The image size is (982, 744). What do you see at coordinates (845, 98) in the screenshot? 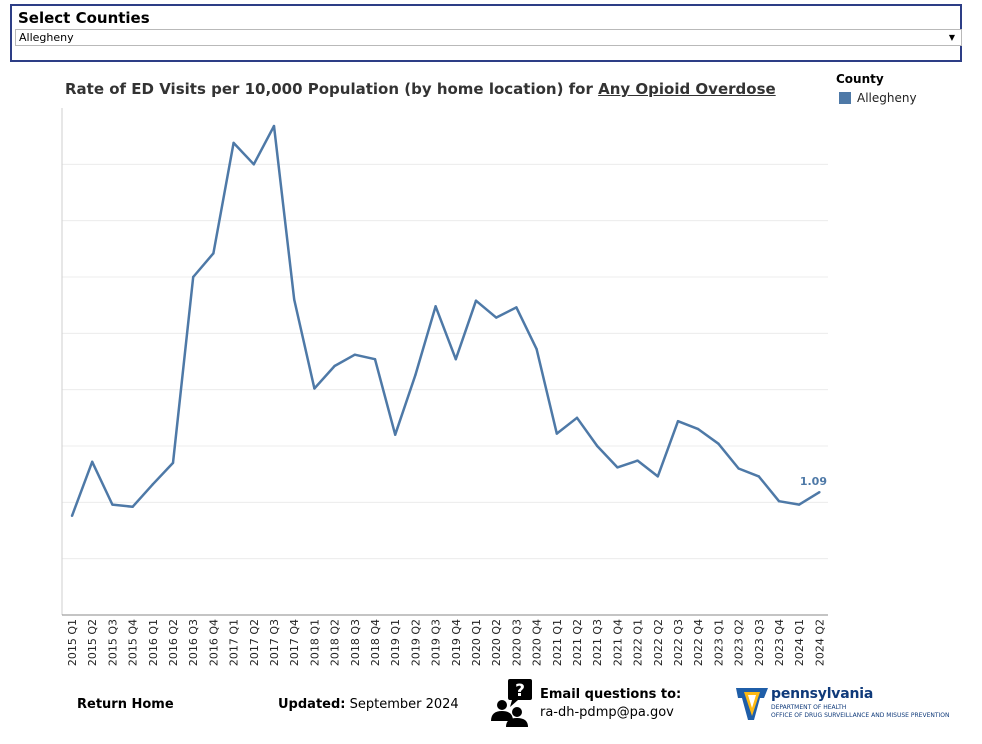
I see `legend-swatch` at bounding box center [845, 98].